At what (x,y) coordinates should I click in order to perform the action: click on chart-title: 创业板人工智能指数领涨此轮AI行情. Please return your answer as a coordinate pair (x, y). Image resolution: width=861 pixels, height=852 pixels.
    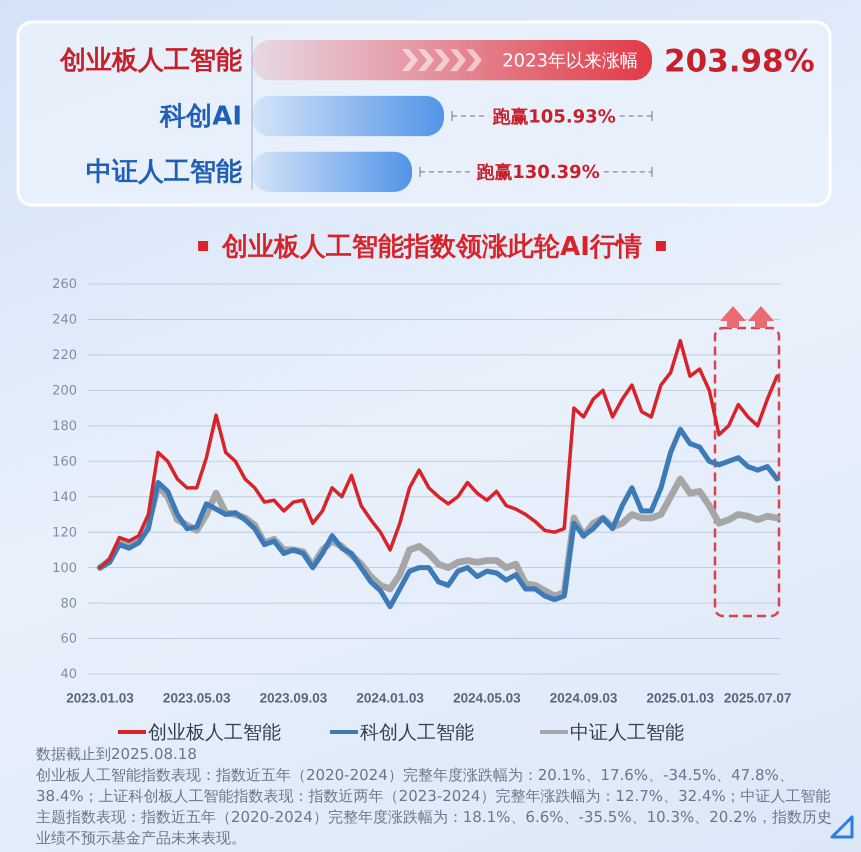
    Looking at the image, I should click on (431, 247).